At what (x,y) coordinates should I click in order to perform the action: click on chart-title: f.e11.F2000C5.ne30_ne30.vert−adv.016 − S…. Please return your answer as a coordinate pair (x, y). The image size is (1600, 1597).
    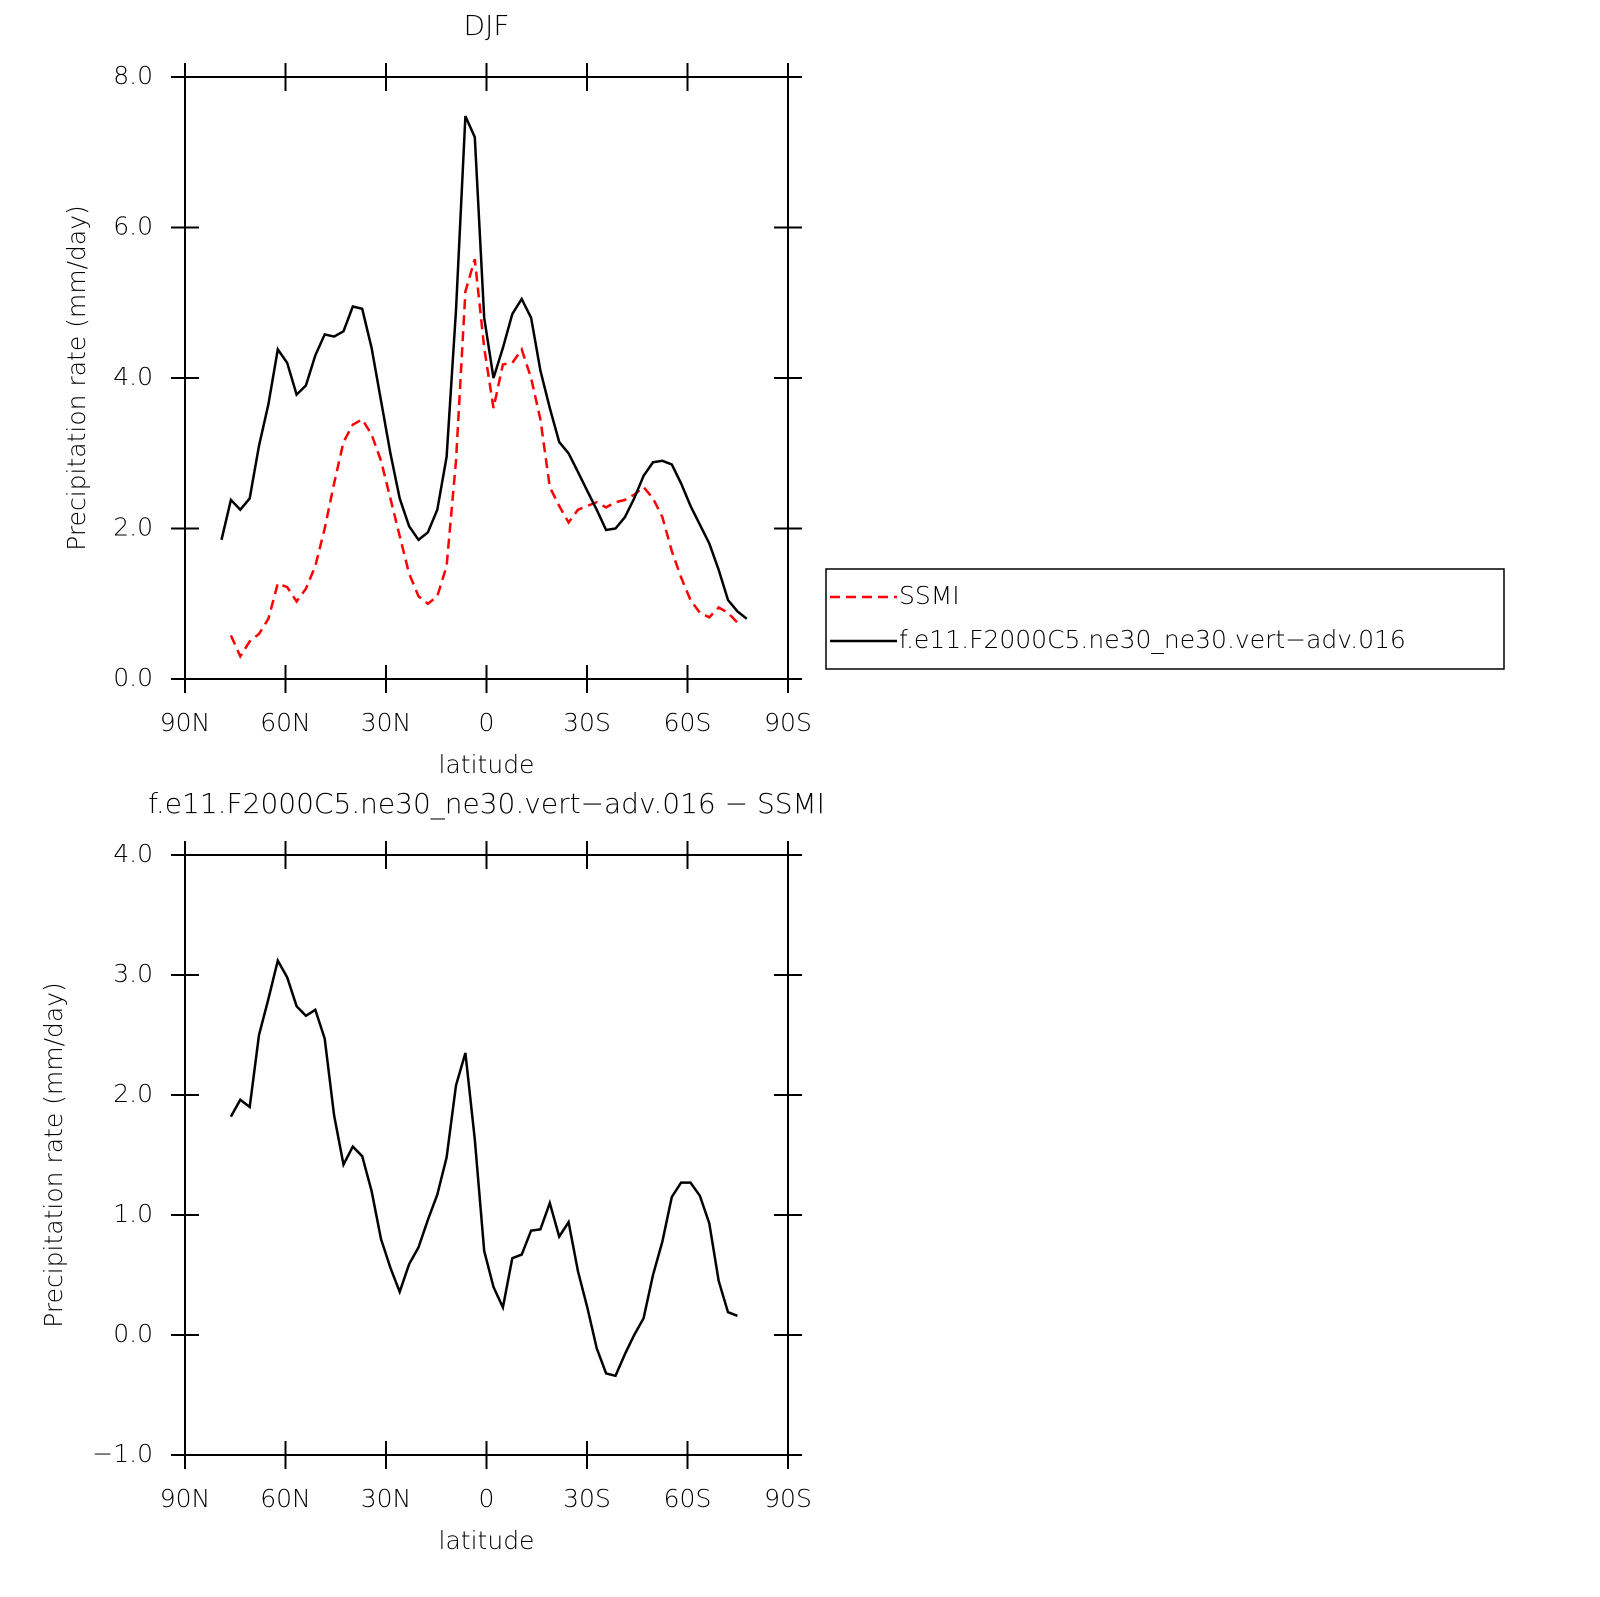
    Looking at the image, I should click on (486, 804).